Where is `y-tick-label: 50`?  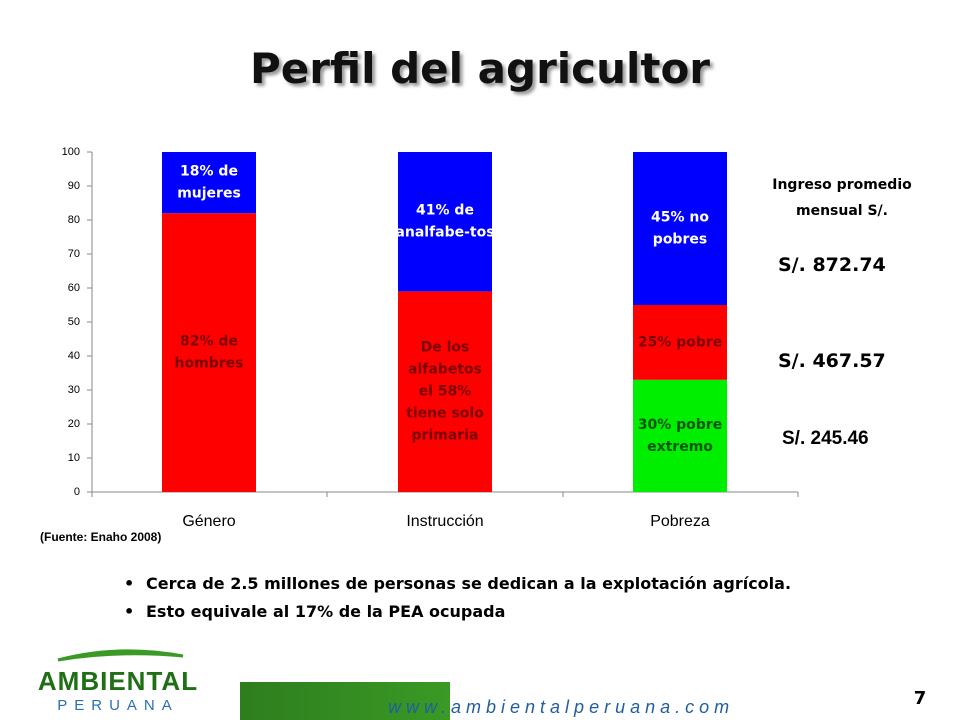
y-tick-label: 50 is located at coordinates (74, 322).